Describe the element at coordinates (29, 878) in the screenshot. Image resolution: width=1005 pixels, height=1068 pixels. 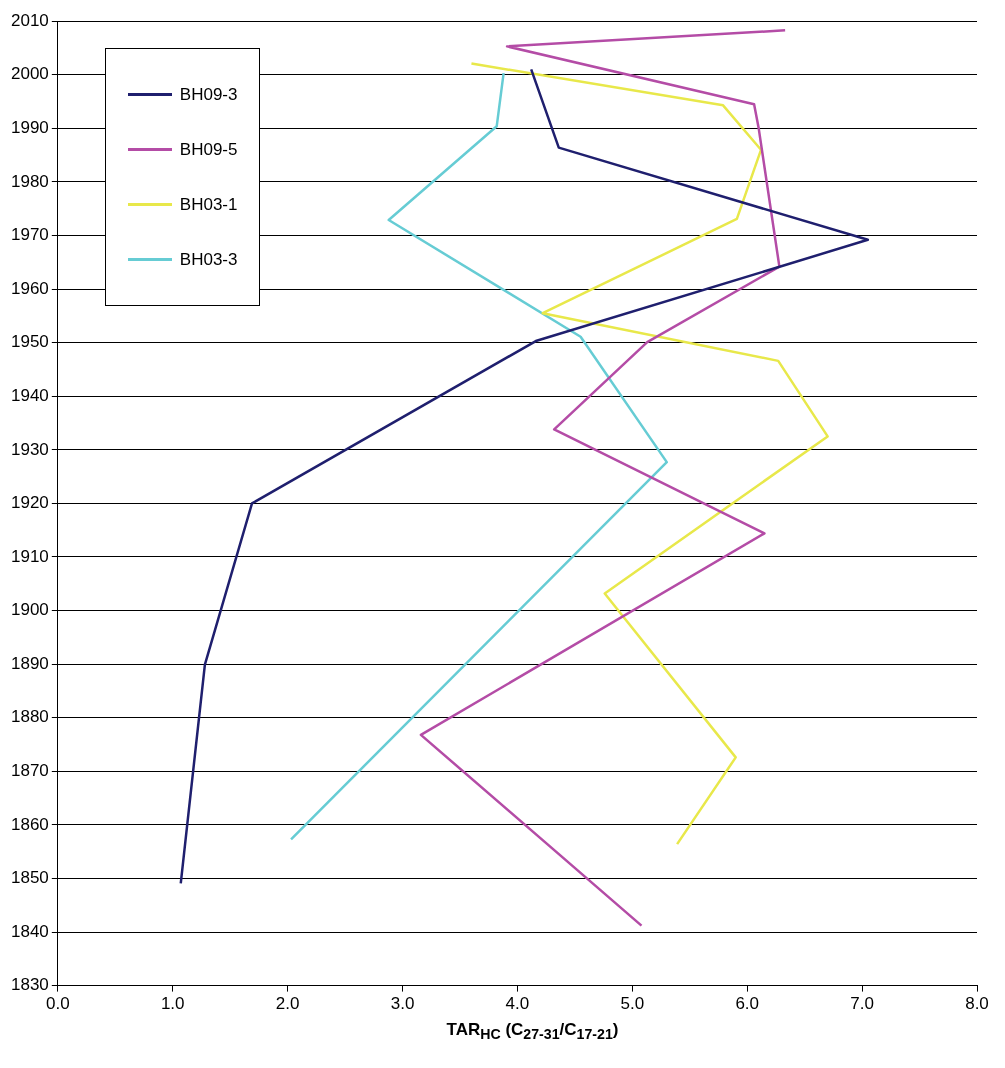
I see `y-tick-label: 1850` at that location.